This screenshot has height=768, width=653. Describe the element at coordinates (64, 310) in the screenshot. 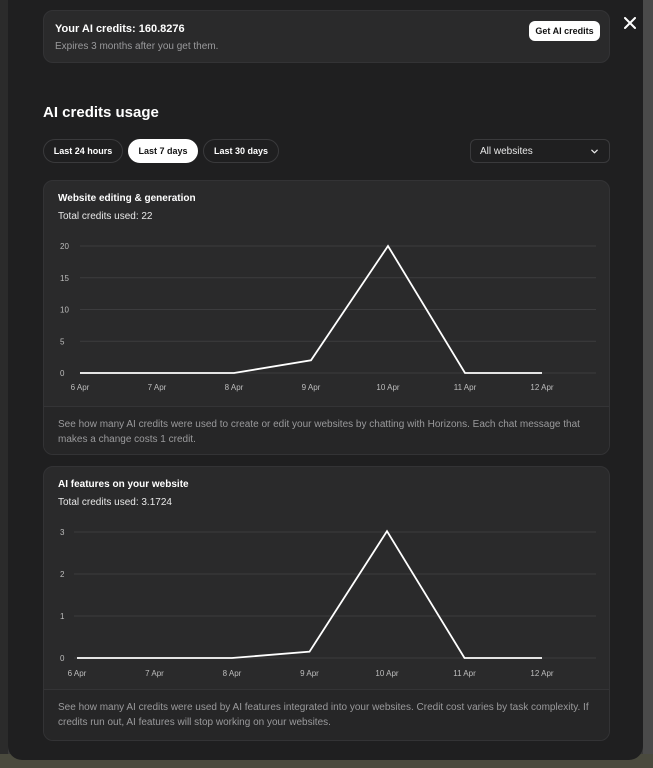

I see `y-tick-label: 10` at that location.